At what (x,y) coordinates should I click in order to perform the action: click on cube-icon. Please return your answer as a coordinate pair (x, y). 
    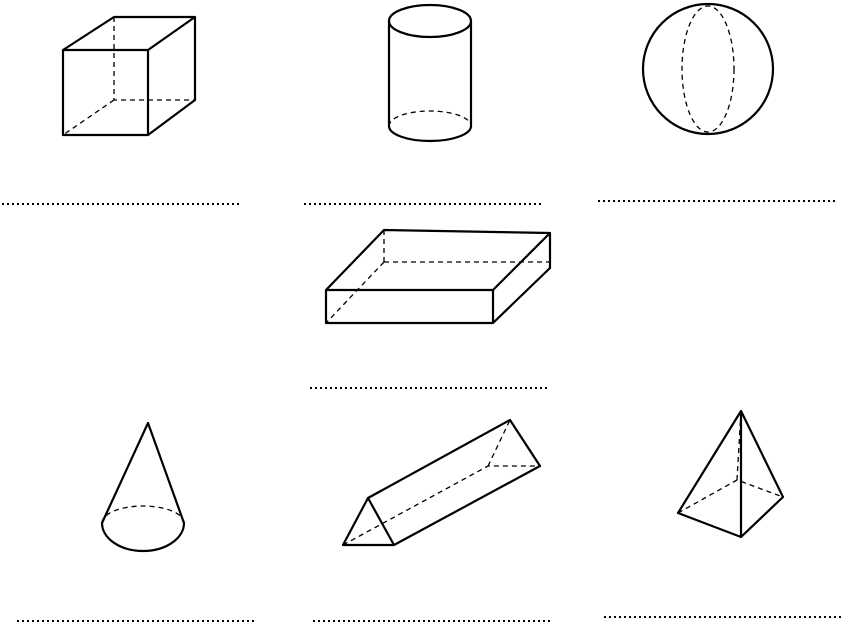
    Looking at the image, I should click on (129, 76).